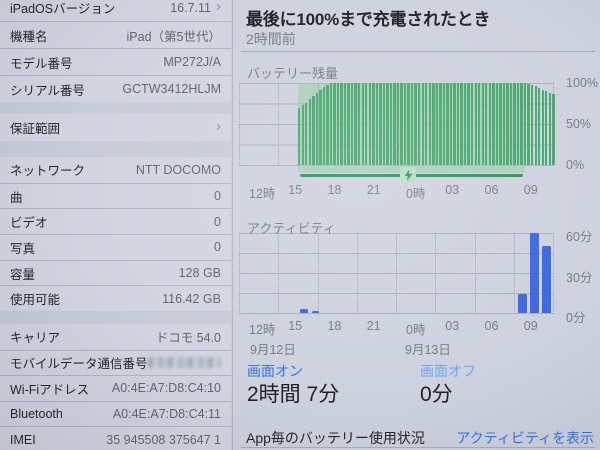  I want to click on x-axis-label: 06, so click(491, 190).